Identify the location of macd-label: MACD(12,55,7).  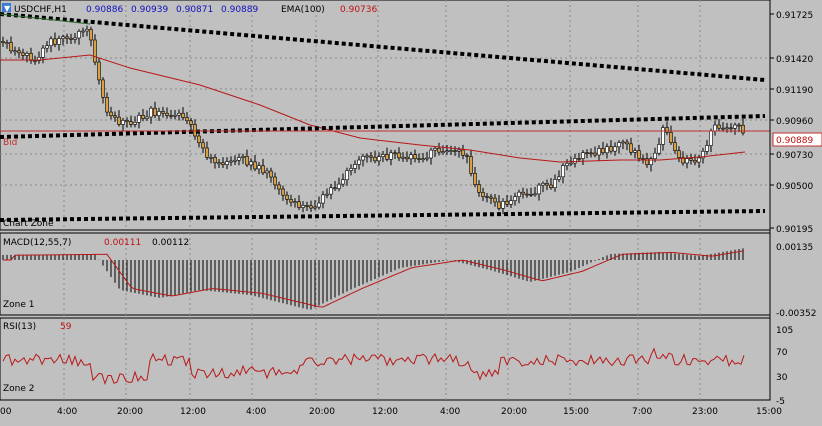
(37, 243).